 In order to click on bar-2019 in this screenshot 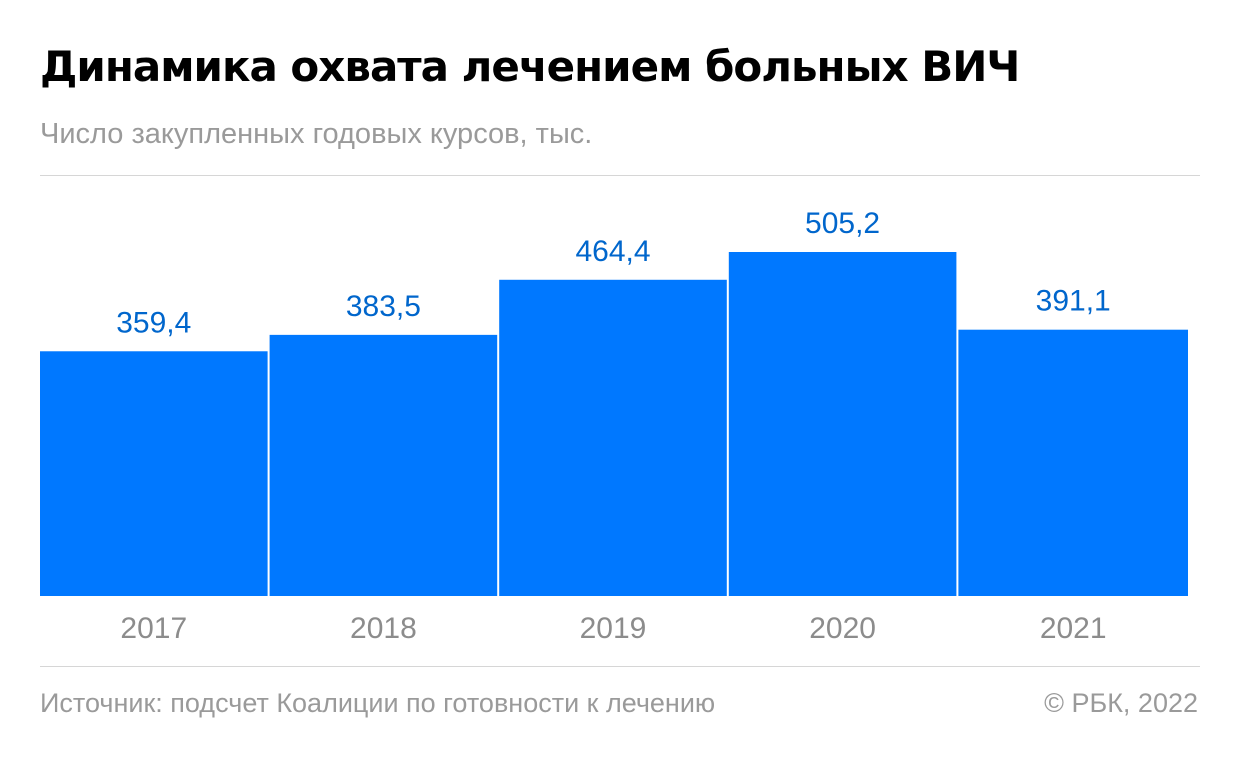, I will do `click(613, 437)`.